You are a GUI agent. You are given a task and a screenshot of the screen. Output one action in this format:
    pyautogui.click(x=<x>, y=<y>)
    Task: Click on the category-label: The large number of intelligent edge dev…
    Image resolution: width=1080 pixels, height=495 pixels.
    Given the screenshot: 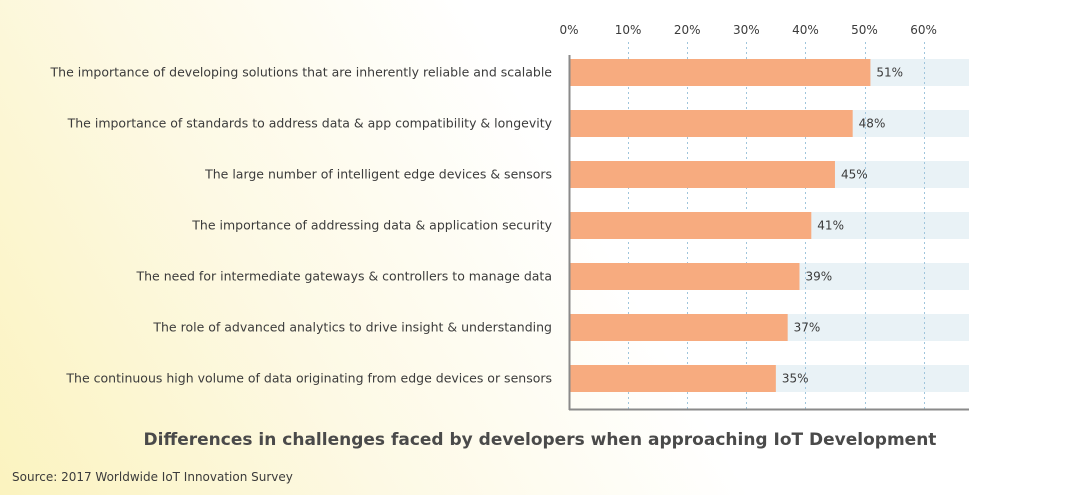 What is the action you would take?
    pyautogui.click(x=378, y=174)
    